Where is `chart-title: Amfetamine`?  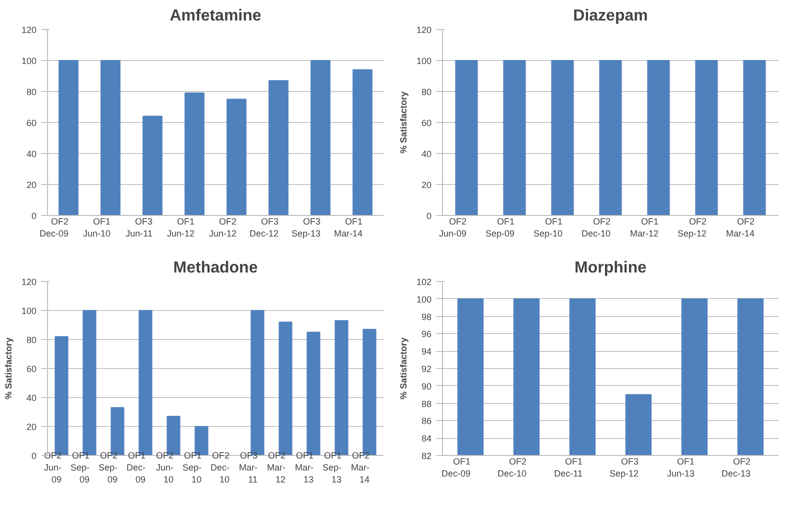
chart-title: Amfetamine is located at coordinates (216, 16).